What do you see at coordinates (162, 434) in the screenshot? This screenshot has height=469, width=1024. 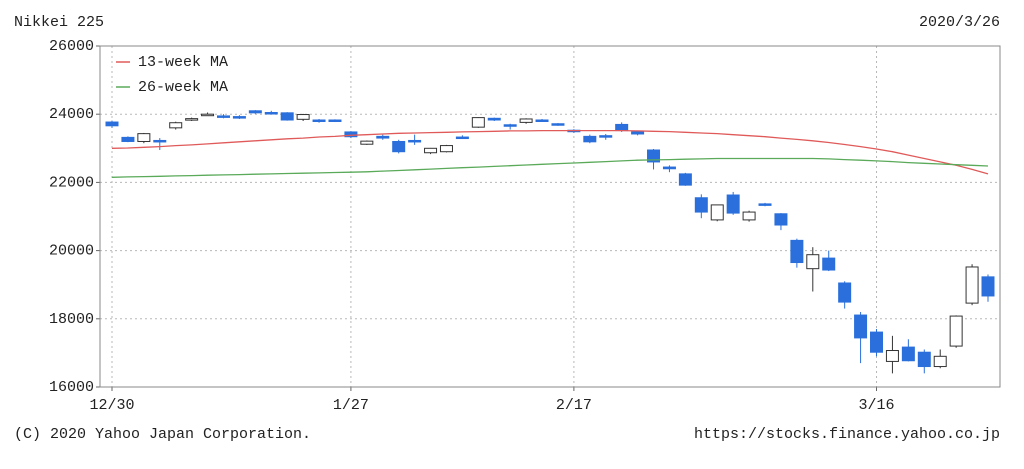 I see `copyright: (C) 2020 Yahoo Japan Corporation.` at bounding box center [162, 434].